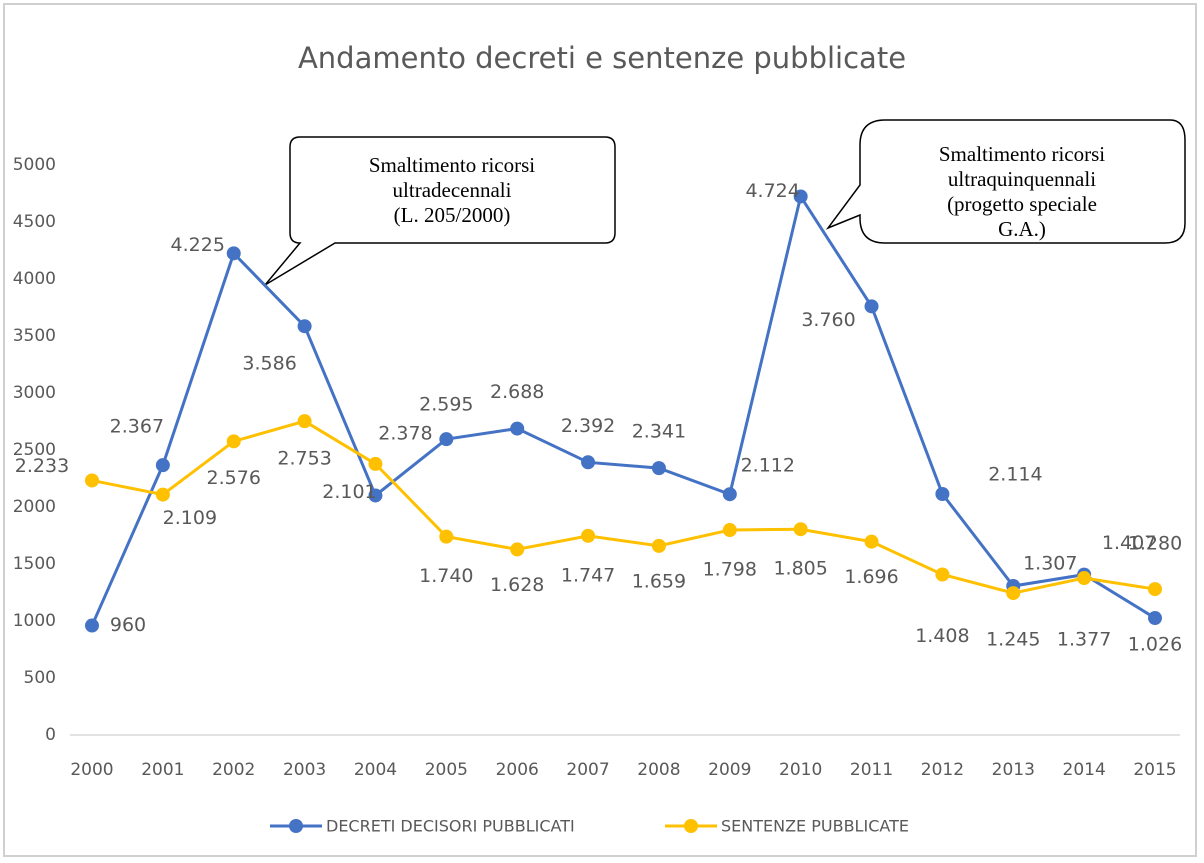  I want to click on x-tick-label: 2003, so click(304, 770).